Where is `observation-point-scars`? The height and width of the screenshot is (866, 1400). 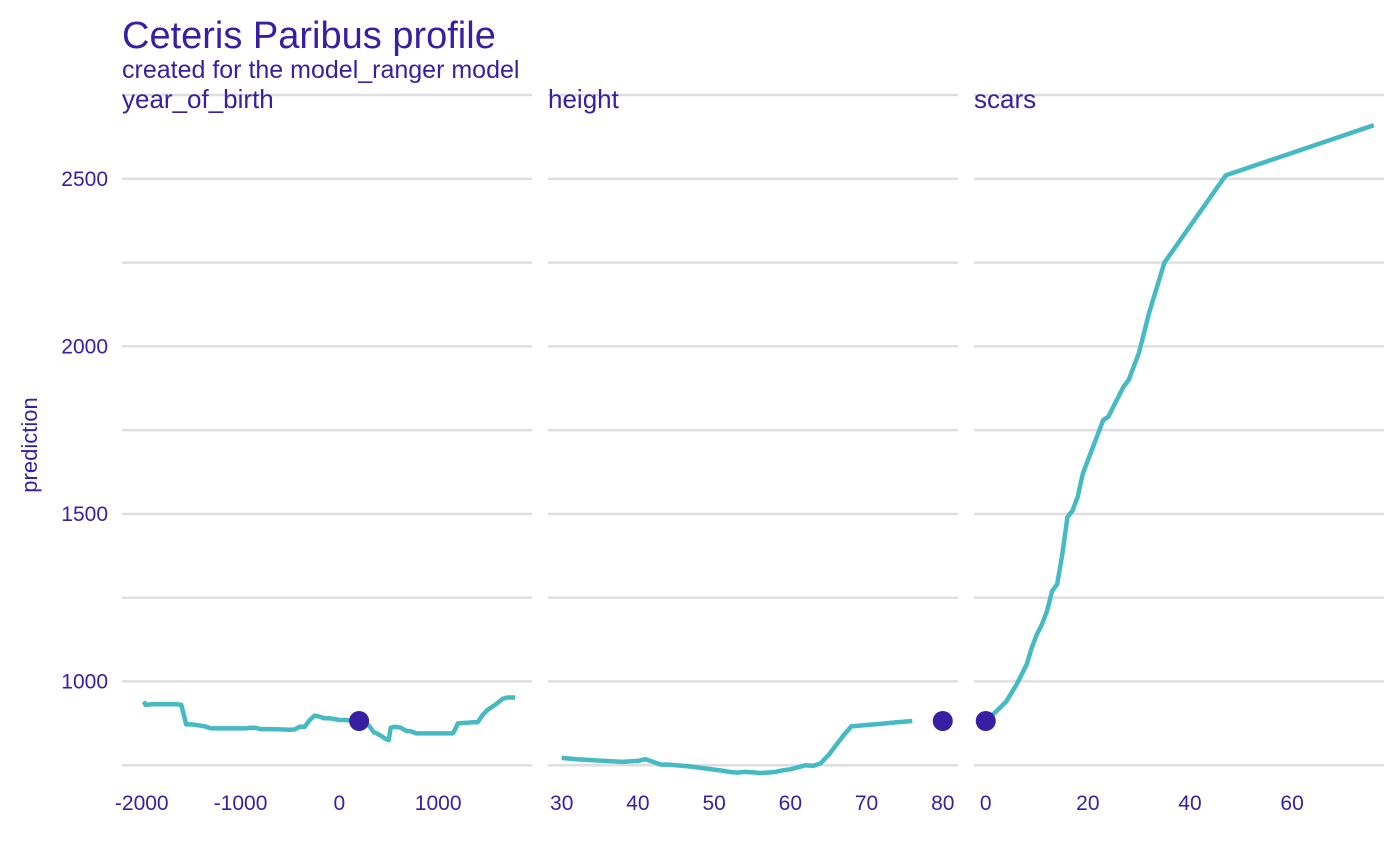 observation-point-scars is located at coordinates (985, 721).